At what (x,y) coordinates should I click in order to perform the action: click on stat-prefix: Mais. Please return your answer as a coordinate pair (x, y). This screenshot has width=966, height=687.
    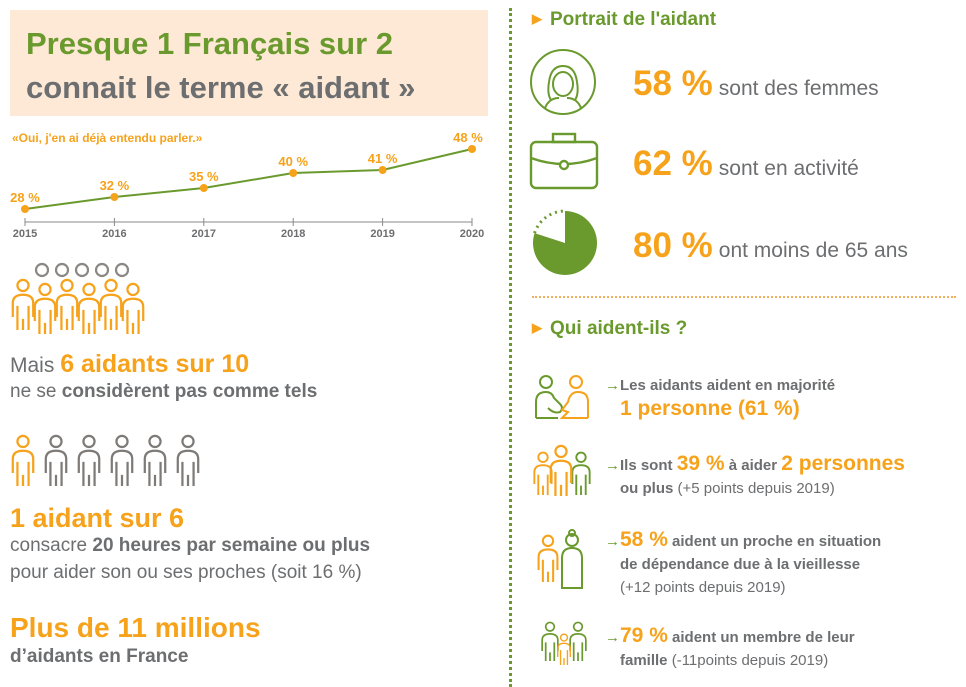
    Looking at the image, I should click on (35, 365).